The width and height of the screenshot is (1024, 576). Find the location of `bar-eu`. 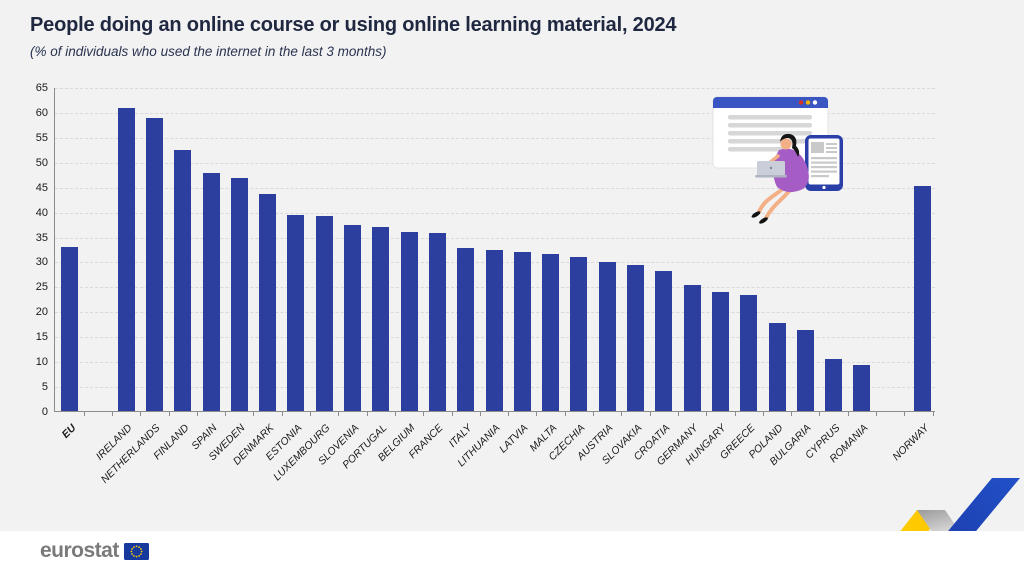

bar-eu is located at coordinates (69, 328).